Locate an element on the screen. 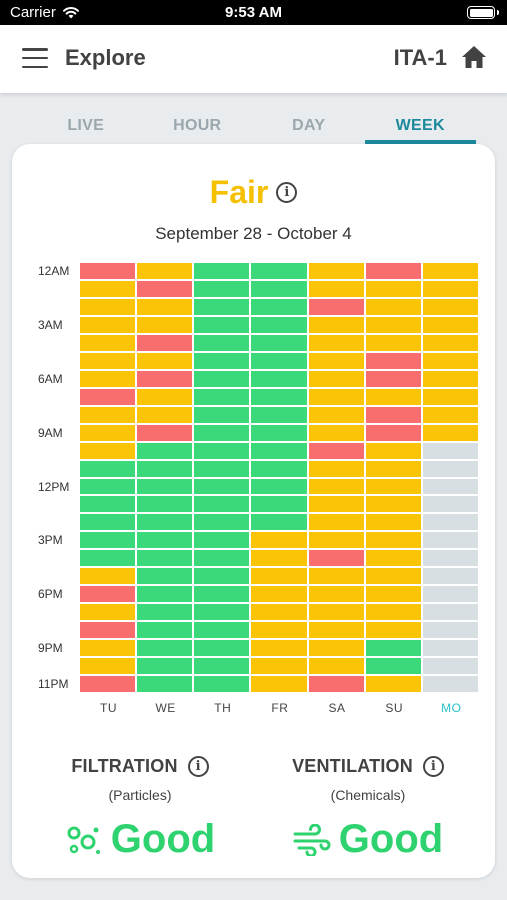  ventilation-info-icon: i is located at coordinates (433, 766).